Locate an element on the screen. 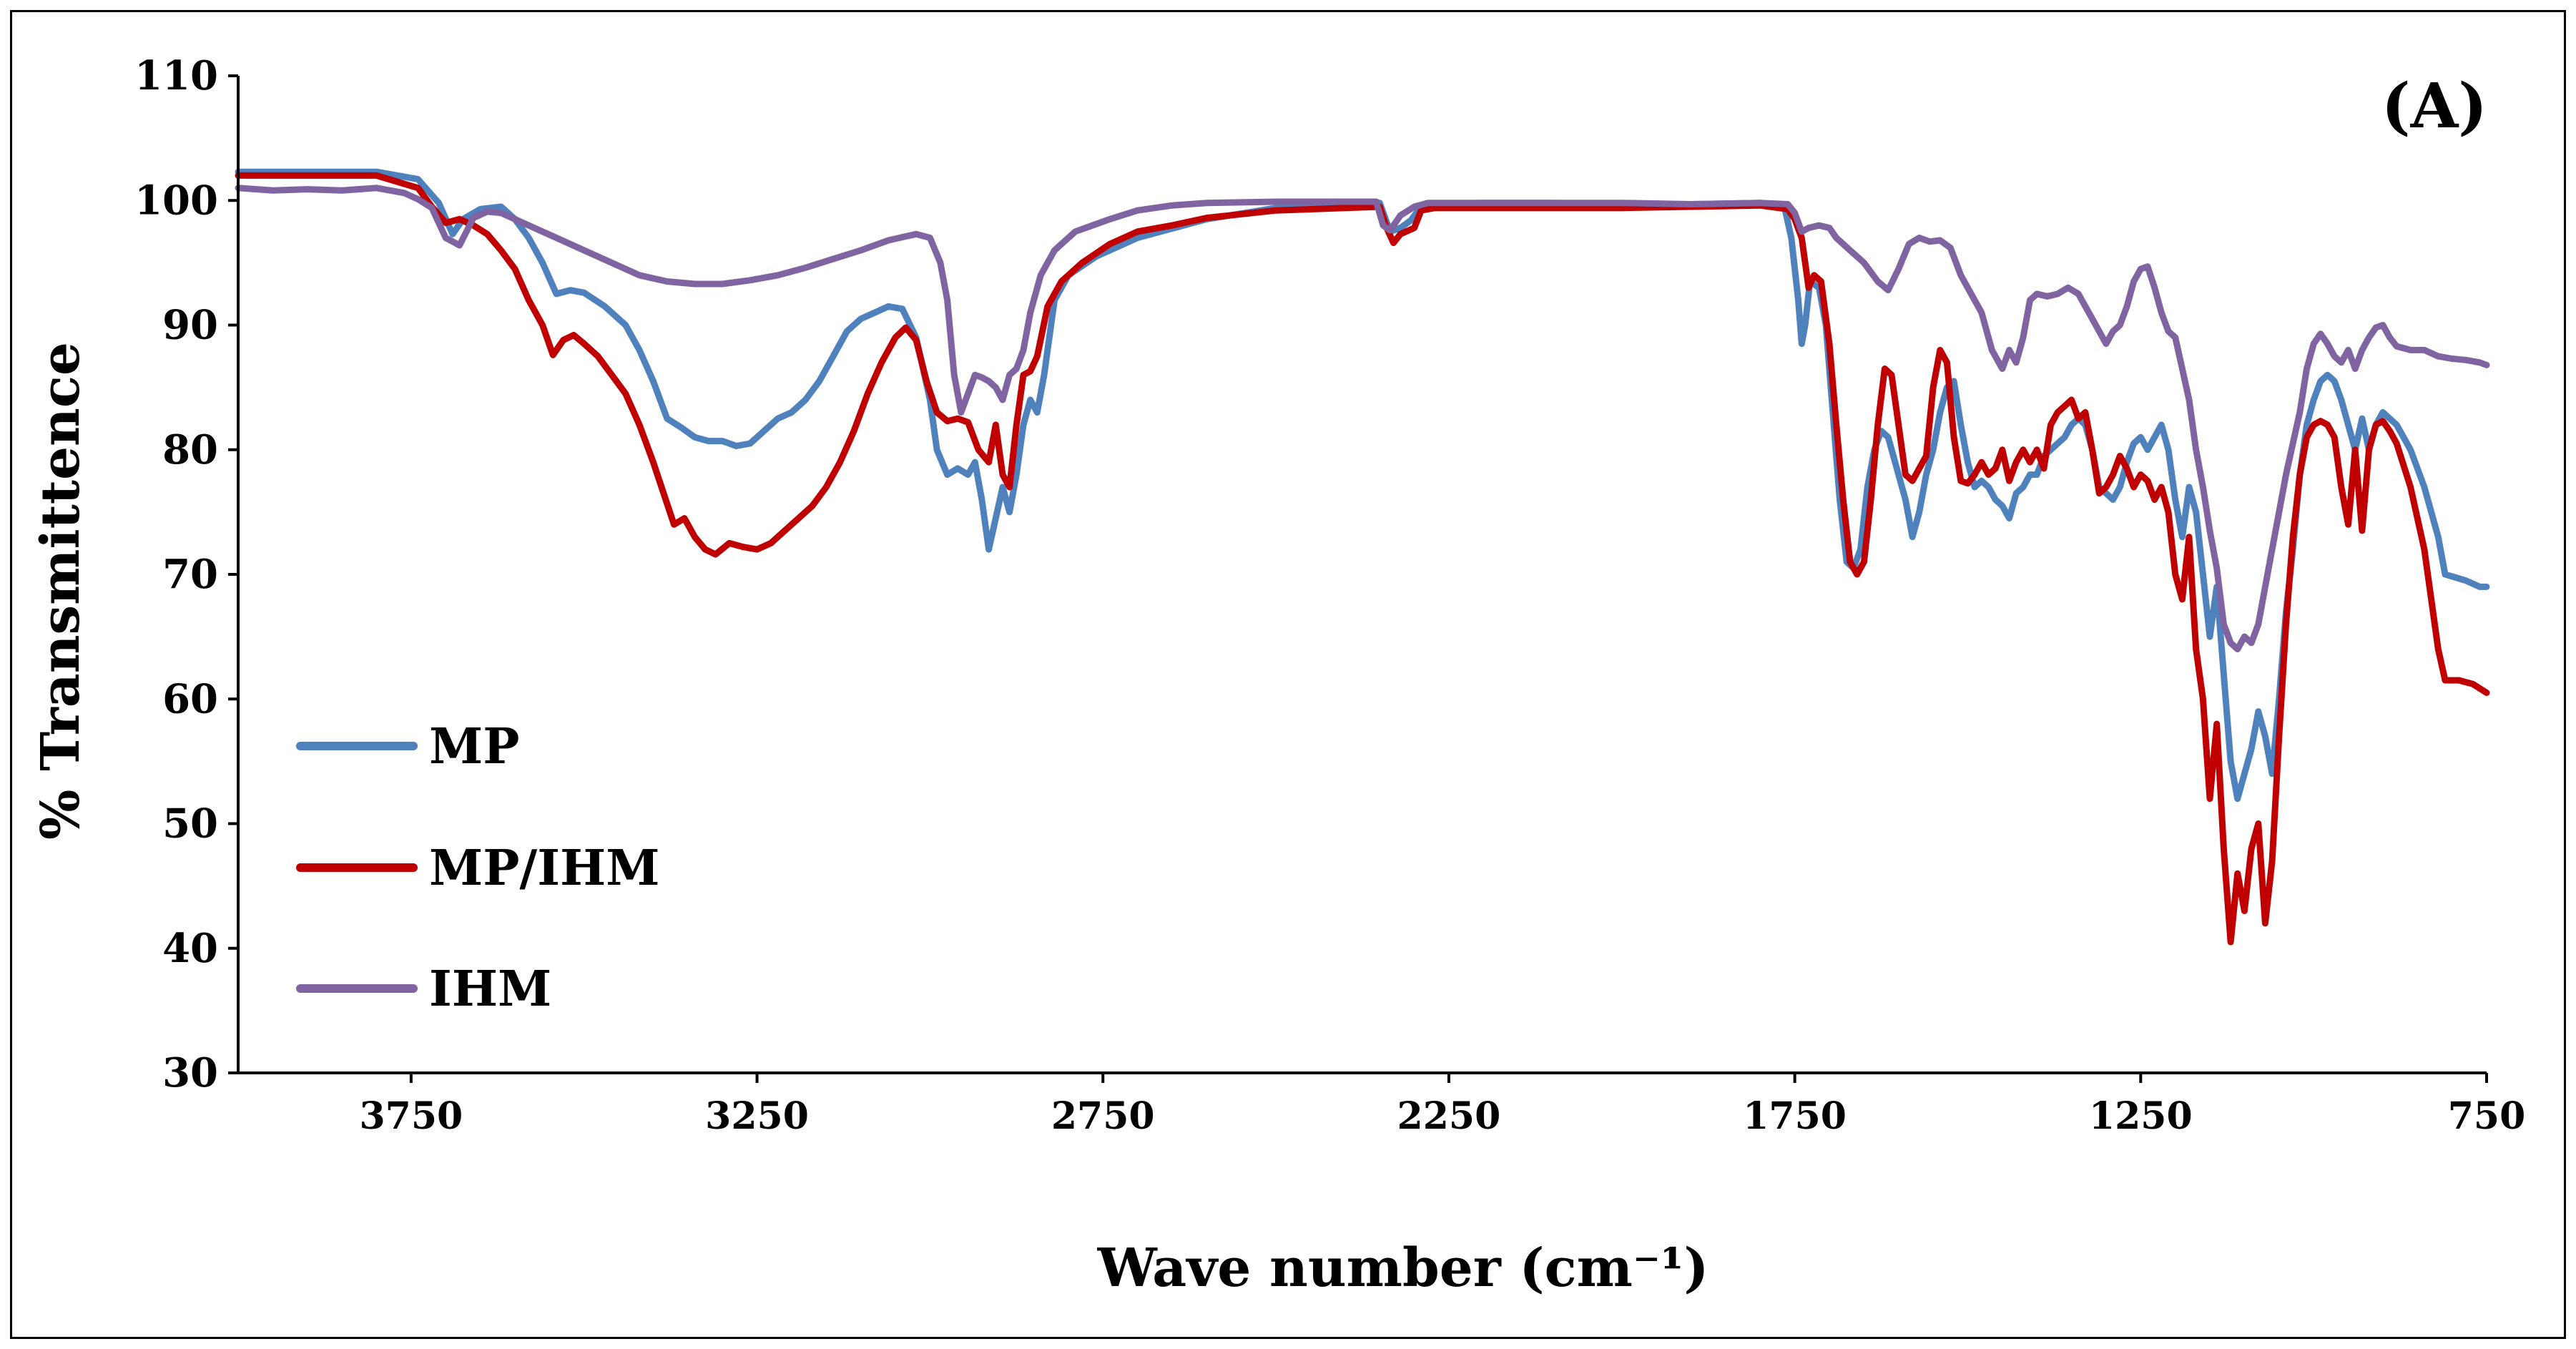  x-axis-ticks: 3750 3250 2750 2250 1750 1250 750 is located at coordinates (1442, 1105).